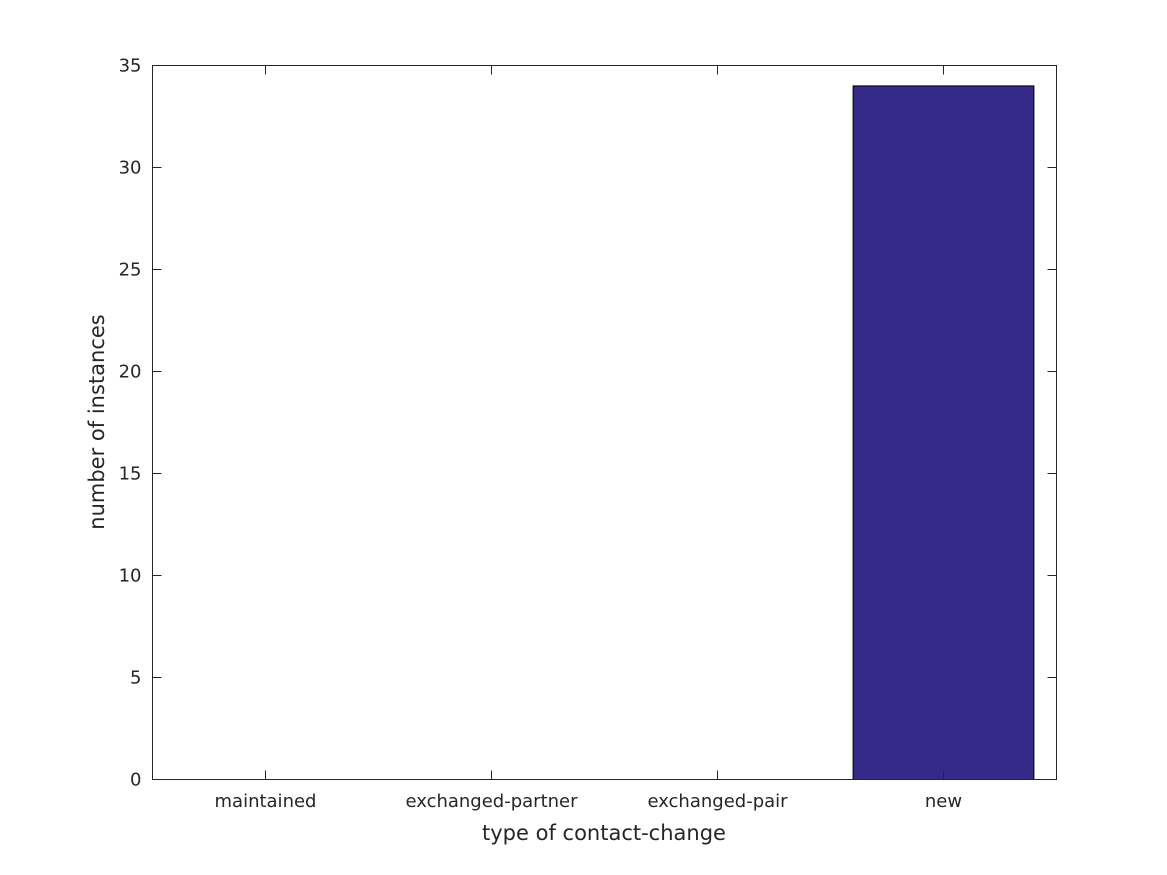 The height and width of the screenshot is (875, 1167). What do you see at coordinates (717, 801) in the screenshot?
I see `x-tick-label: exchanged-pair` at bounding box center [717, 801].